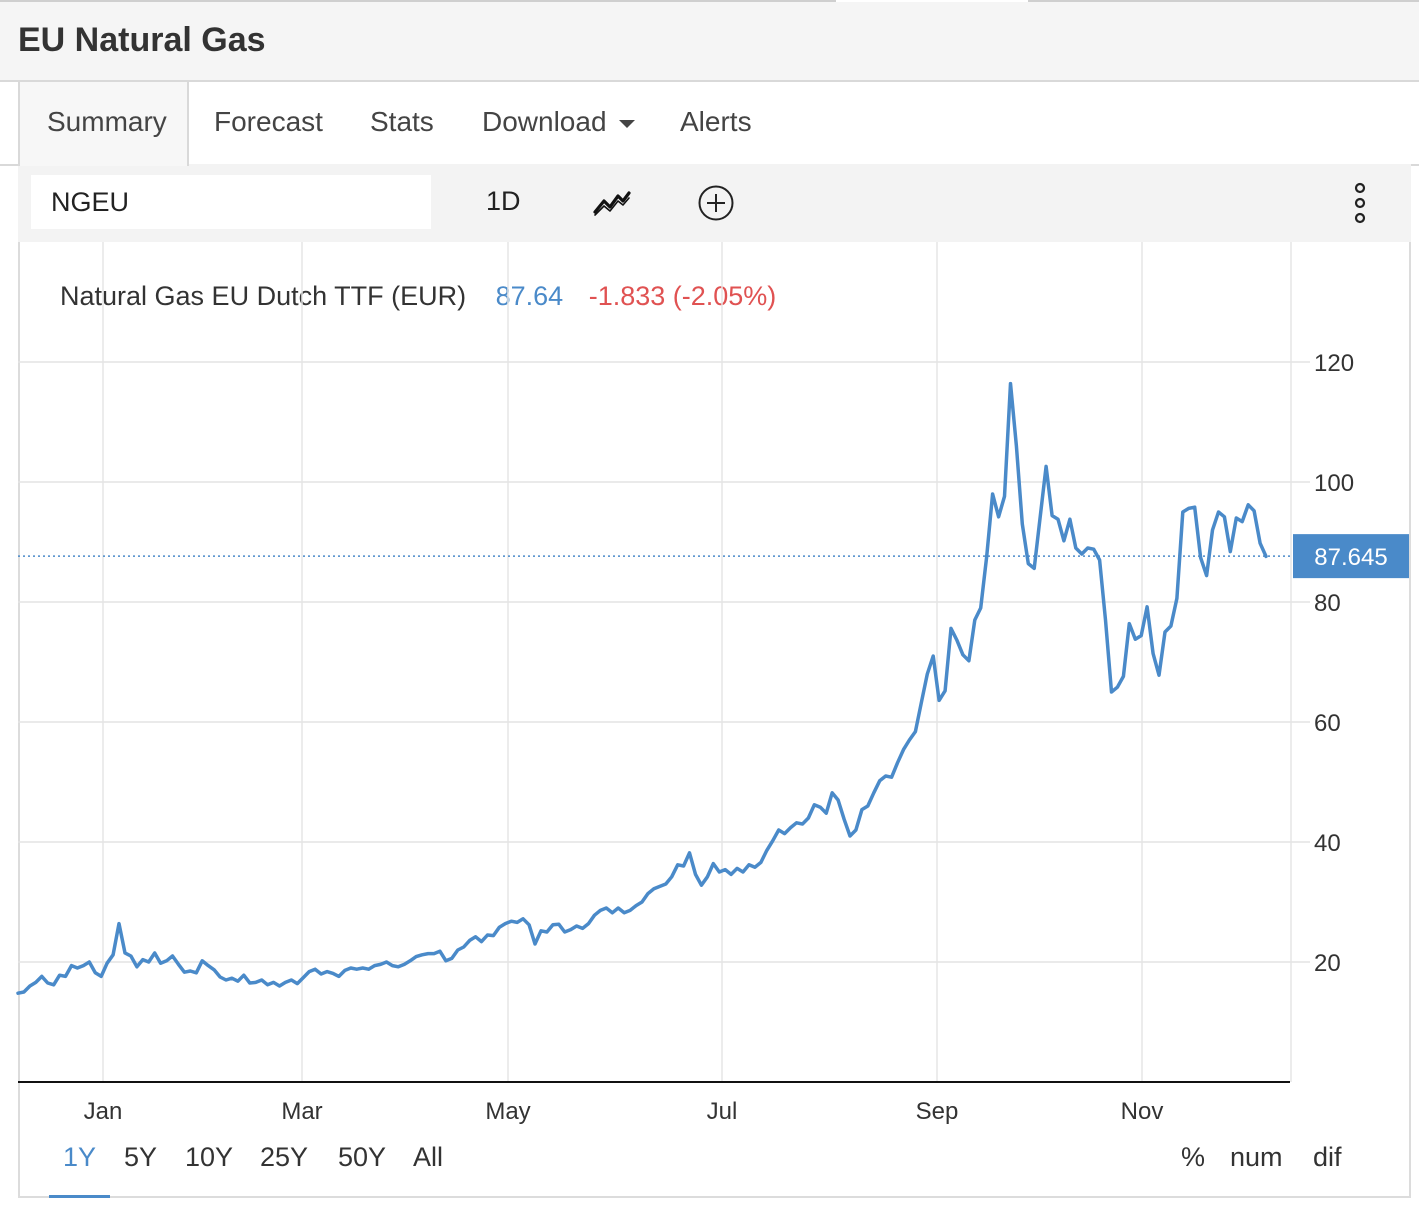  What do you see at coordinates (268, 121) in the screenshot?
I see `tab-forecast: Forecast` at bounding box center [268, 121].